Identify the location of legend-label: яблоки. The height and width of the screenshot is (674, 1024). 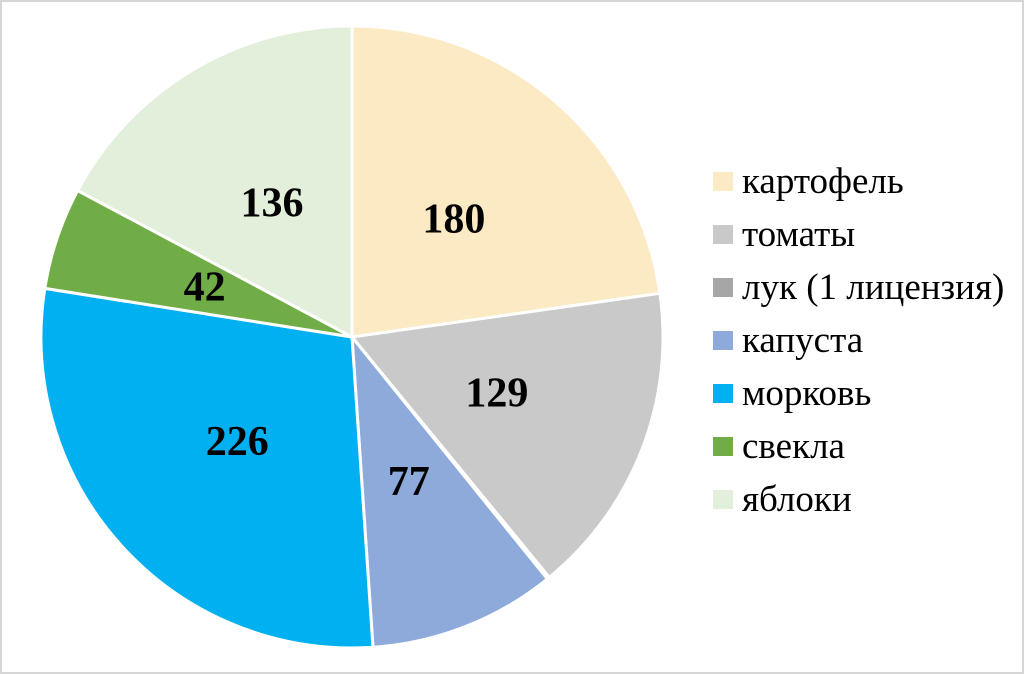
(797, 499).